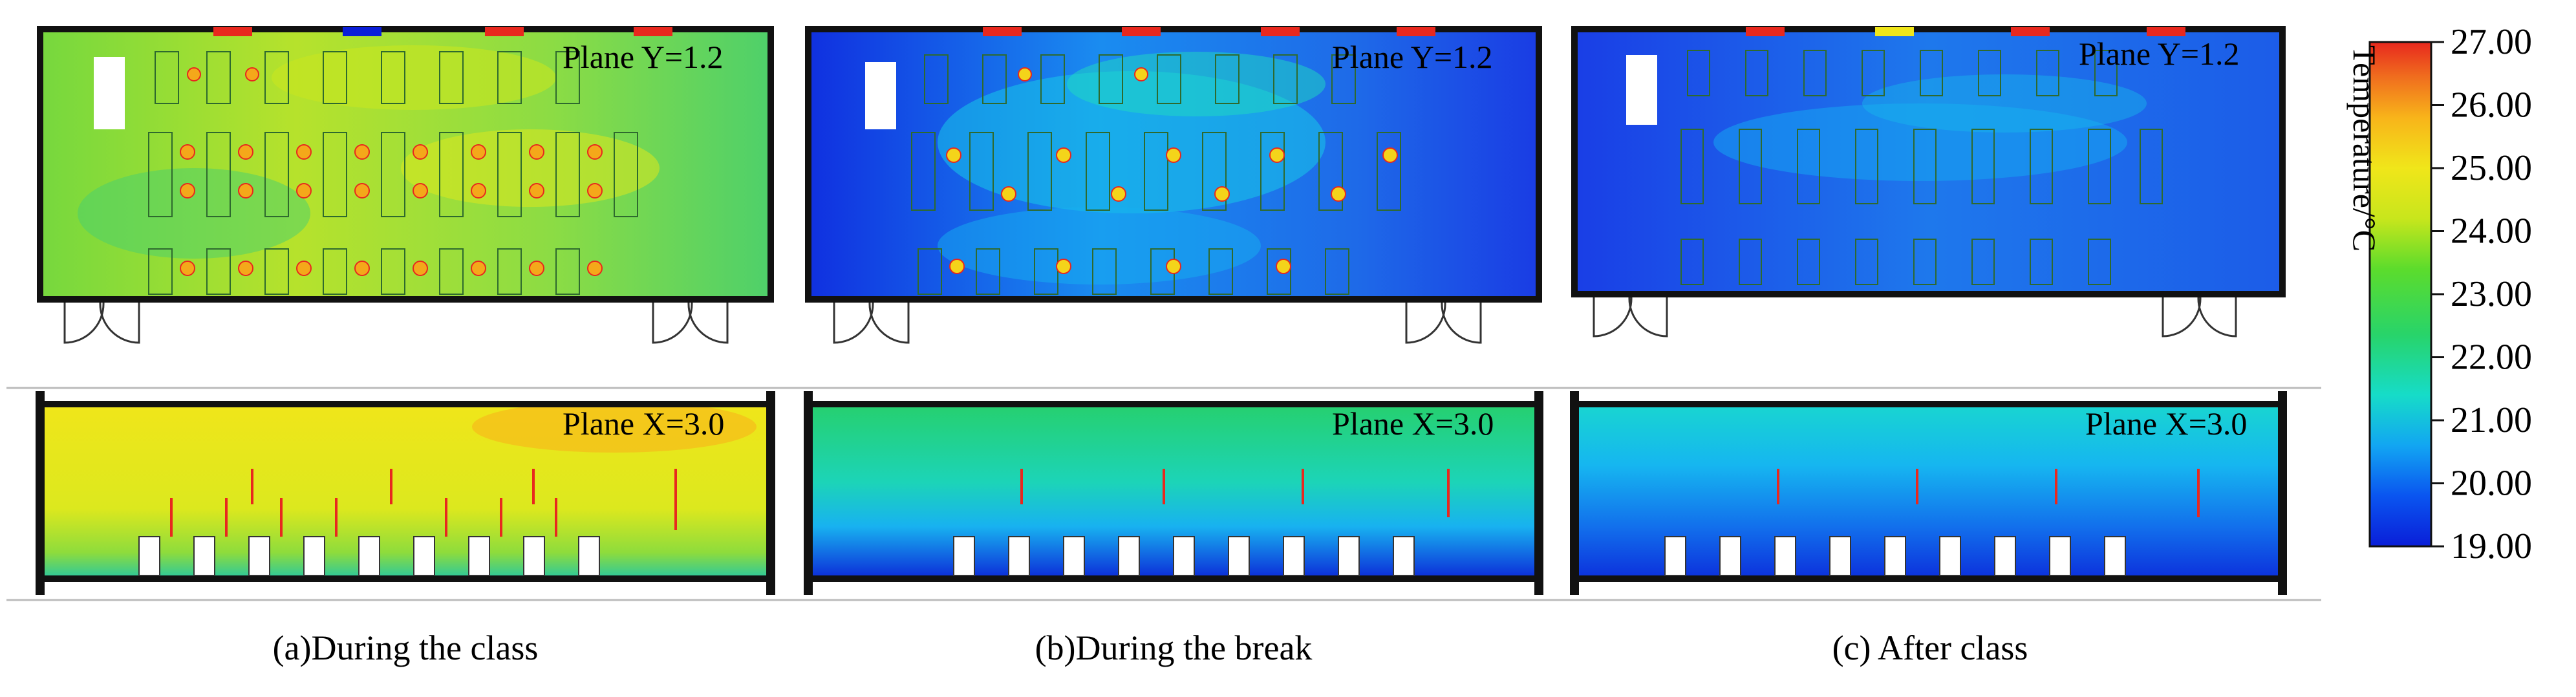 The image size is (2576, 697). What do you see at coordinates (2491, 358) in the screenshot?
I see `colorbar-tick-label: 22.00` at bounding box center [2491, 358].